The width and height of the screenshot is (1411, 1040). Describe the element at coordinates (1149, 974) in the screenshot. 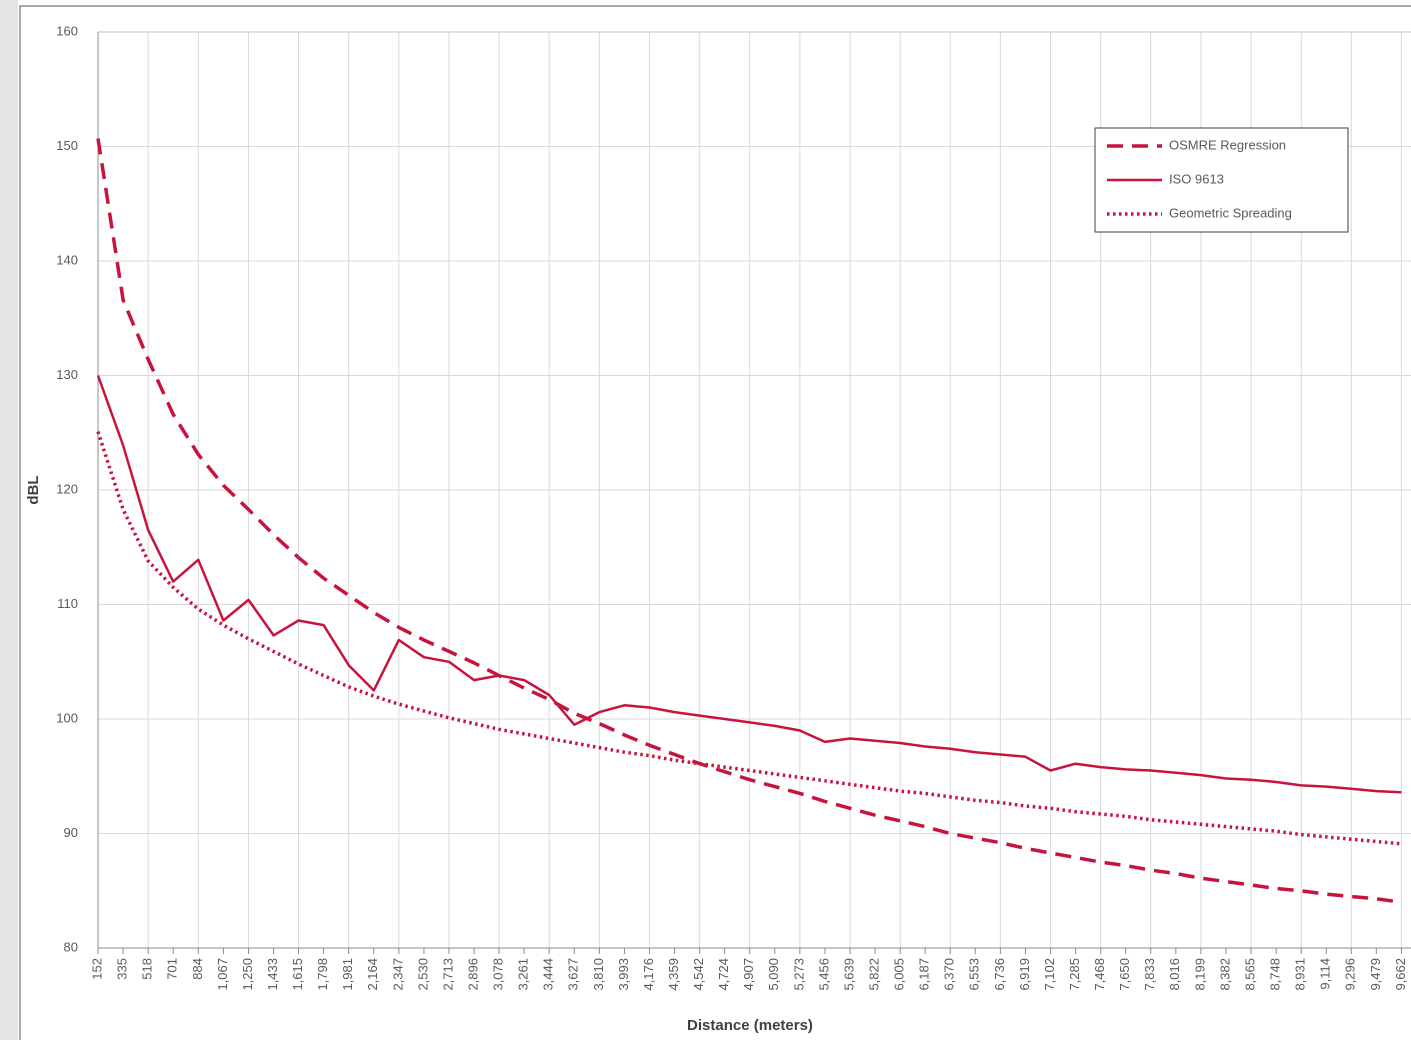

I see `x-tick-label: 7,833` at that location.